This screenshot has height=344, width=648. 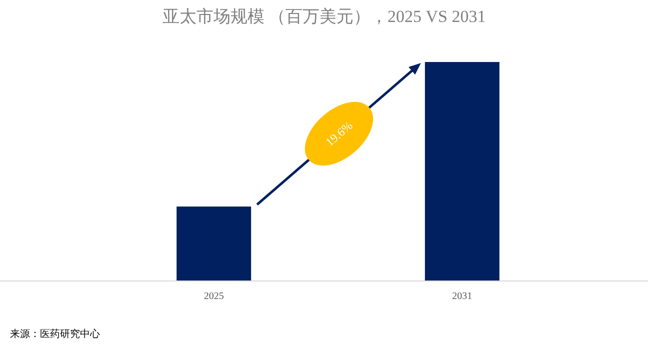 What do you see at coordinates (462, 296) in the screenshot?
I see `x-tick-label: 2031` at bounding box center [462, 296].